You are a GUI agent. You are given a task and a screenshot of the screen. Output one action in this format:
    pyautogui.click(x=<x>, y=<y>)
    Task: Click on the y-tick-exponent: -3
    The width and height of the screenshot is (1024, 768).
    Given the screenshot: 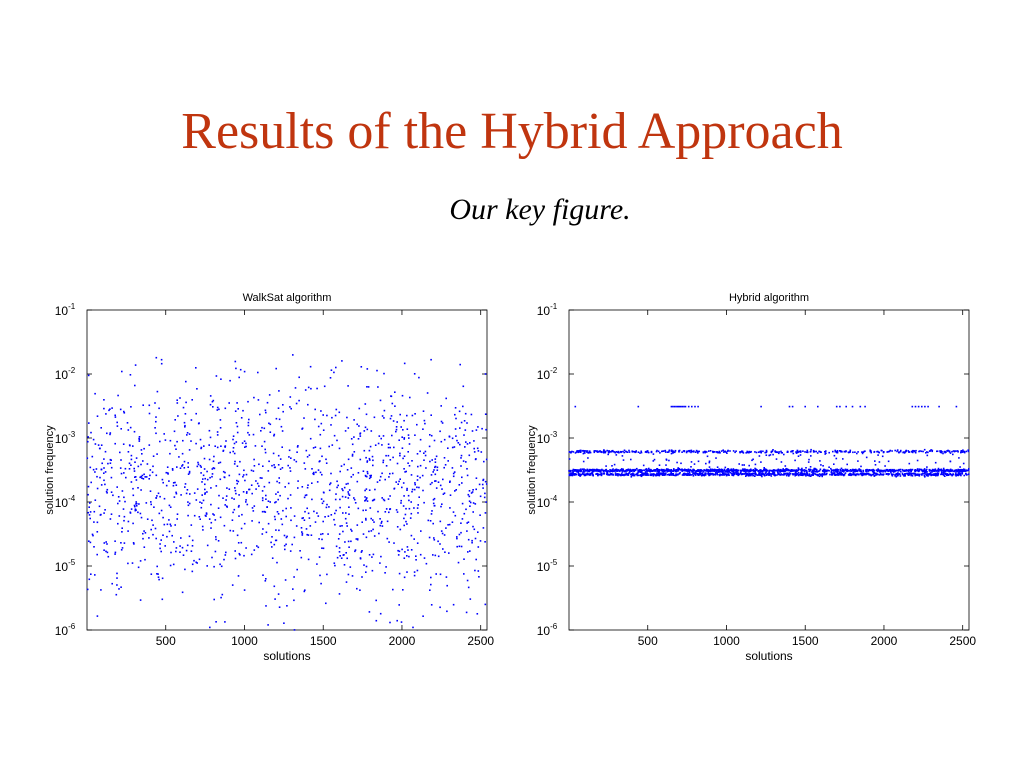 What is the action you would take?
    pyautogui.click(x=72, y=434)
    